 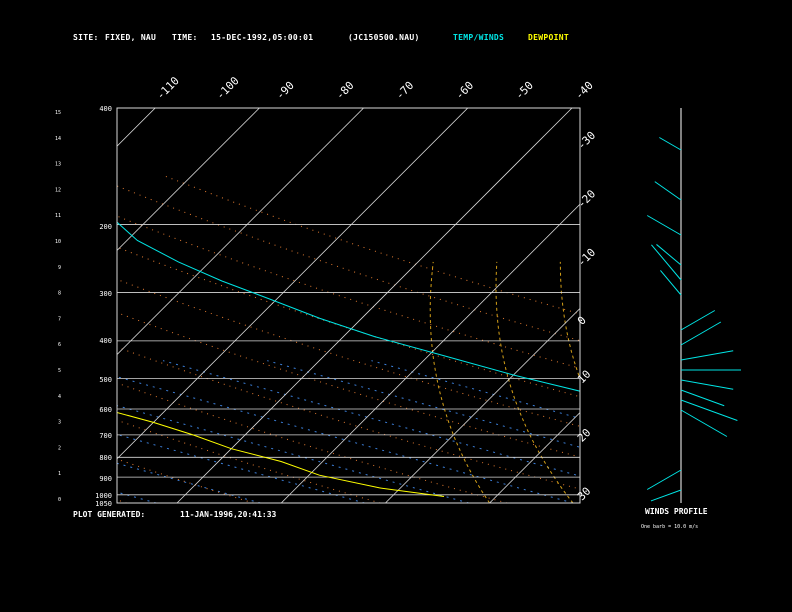 I want to click on pressure-tick-label: 1000, so click(x=103, y=496).